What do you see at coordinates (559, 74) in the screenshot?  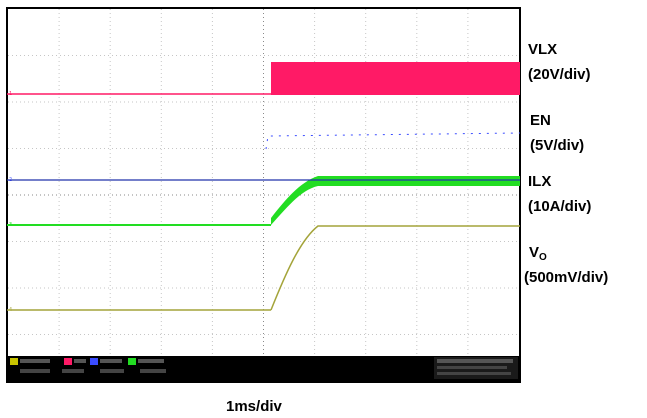 I see `label-vlx-scale: (20V/div)` at bounding box center [559, 74].